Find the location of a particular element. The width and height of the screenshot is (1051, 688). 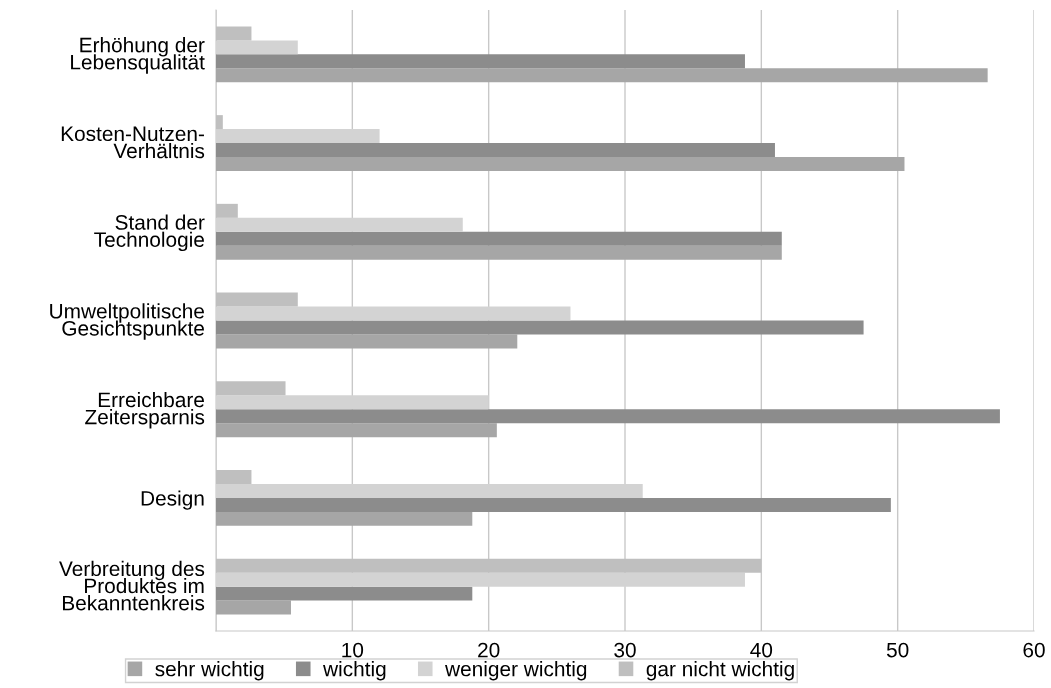

x-tick-label: 10 is located at coordinates (353, 650).